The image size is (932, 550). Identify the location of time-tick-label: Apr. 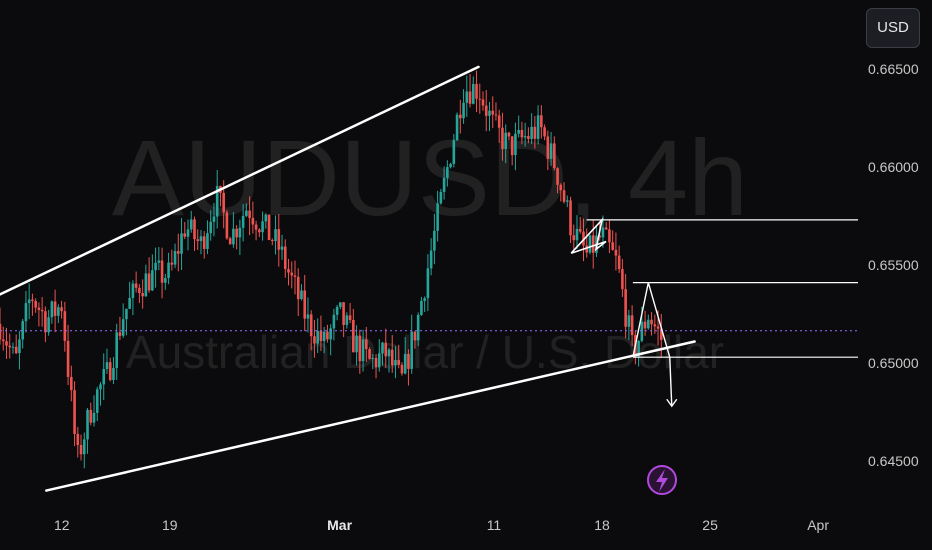
(818, 525).